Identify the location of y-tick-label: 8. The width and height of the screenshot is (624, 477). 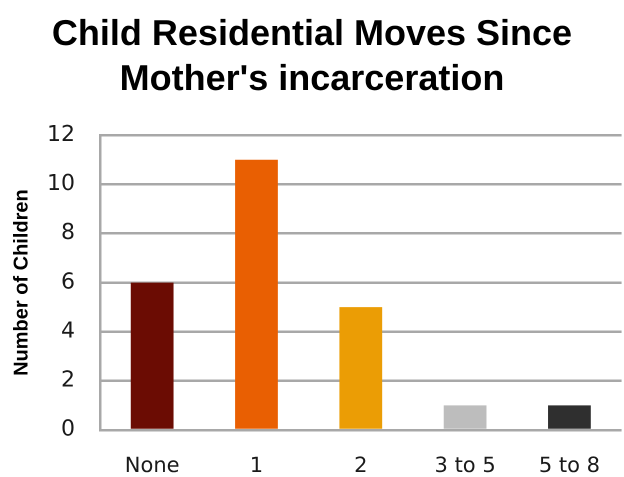
(68, 233).